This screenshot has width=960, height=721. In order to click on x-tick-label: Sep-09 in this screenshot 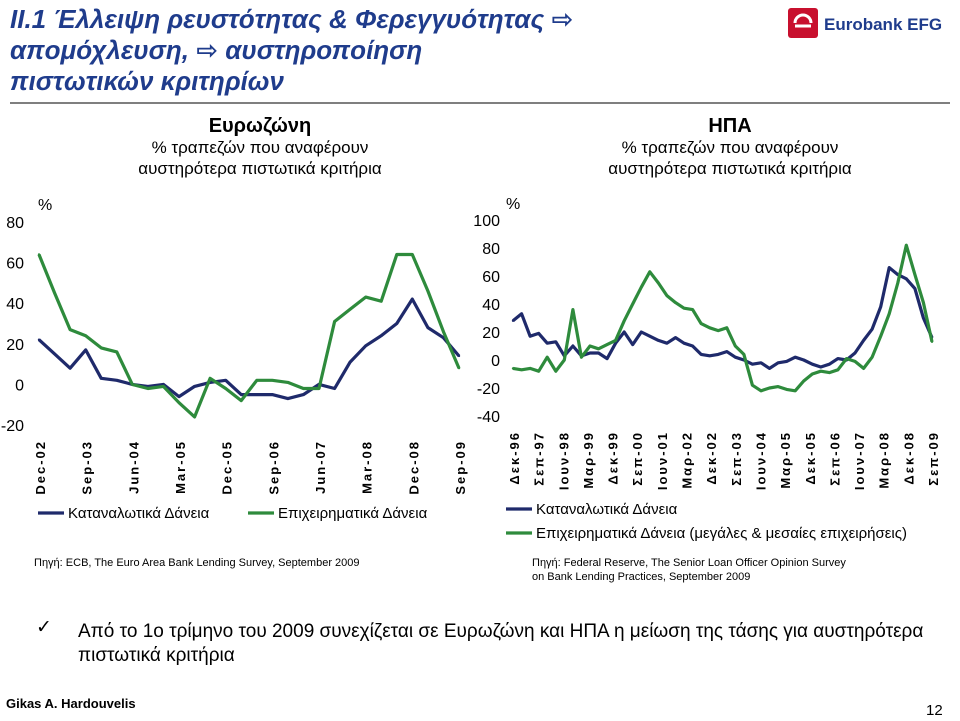, I will do `click(460, 467)`.